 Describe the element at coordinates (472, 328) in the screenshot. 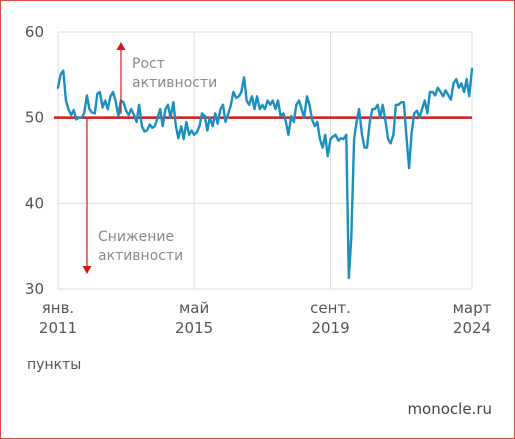

I see `x-tick-label: 2024` at that location.